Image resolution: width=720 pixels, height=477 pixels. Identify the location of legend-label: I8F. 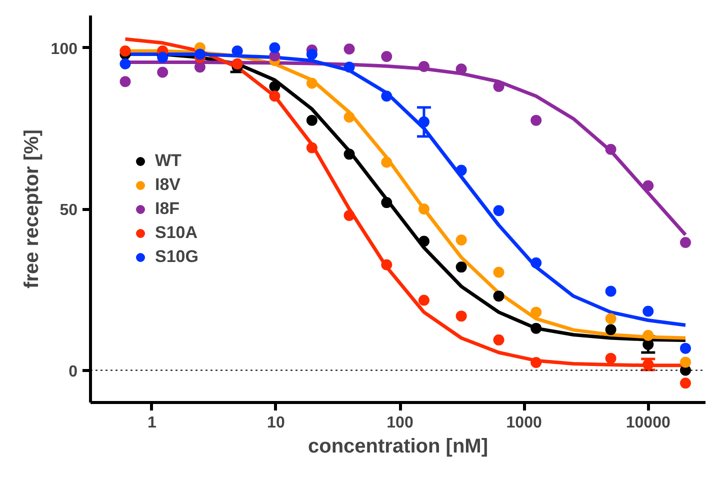
(167, 208).